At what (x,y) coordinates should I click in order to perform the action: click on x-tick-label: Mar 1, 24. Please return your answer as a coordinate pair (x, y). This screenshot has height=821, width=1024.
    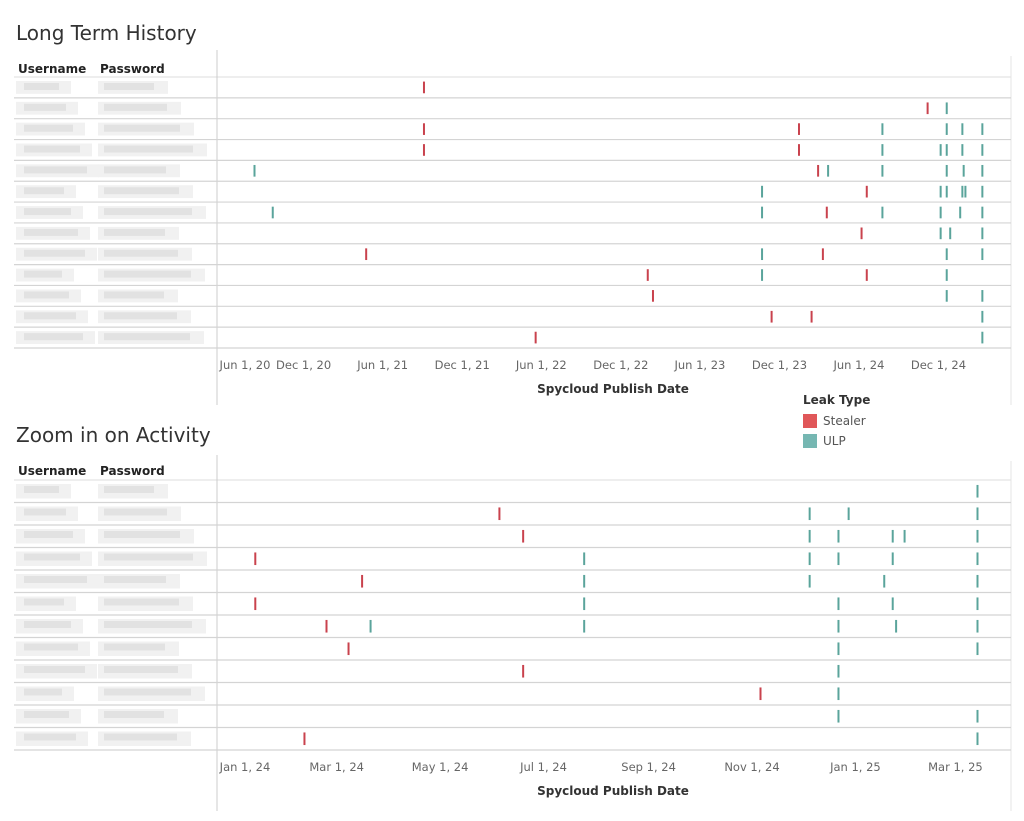
    Looking at the image, I should click on (336, 767).